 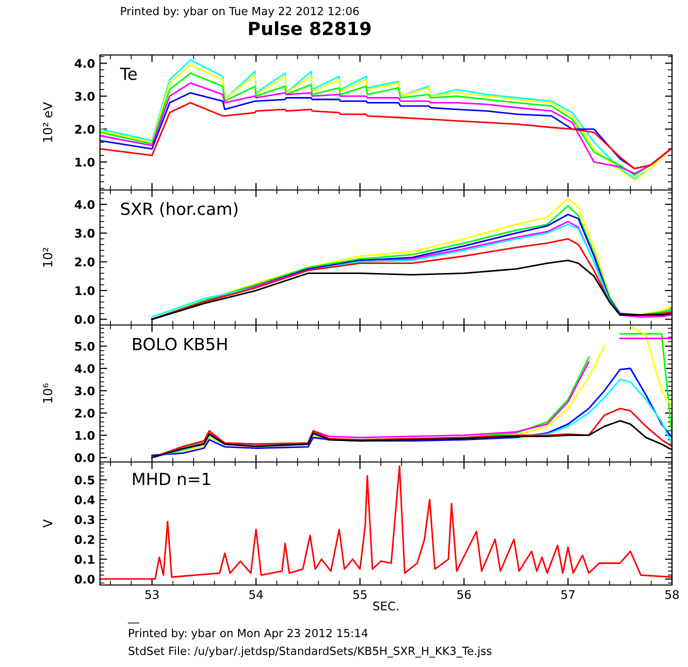 What do you see at coordinates (672, 594) in the screenshot?
I see `x-tick-label: 58` at bounding box center [672, 594].